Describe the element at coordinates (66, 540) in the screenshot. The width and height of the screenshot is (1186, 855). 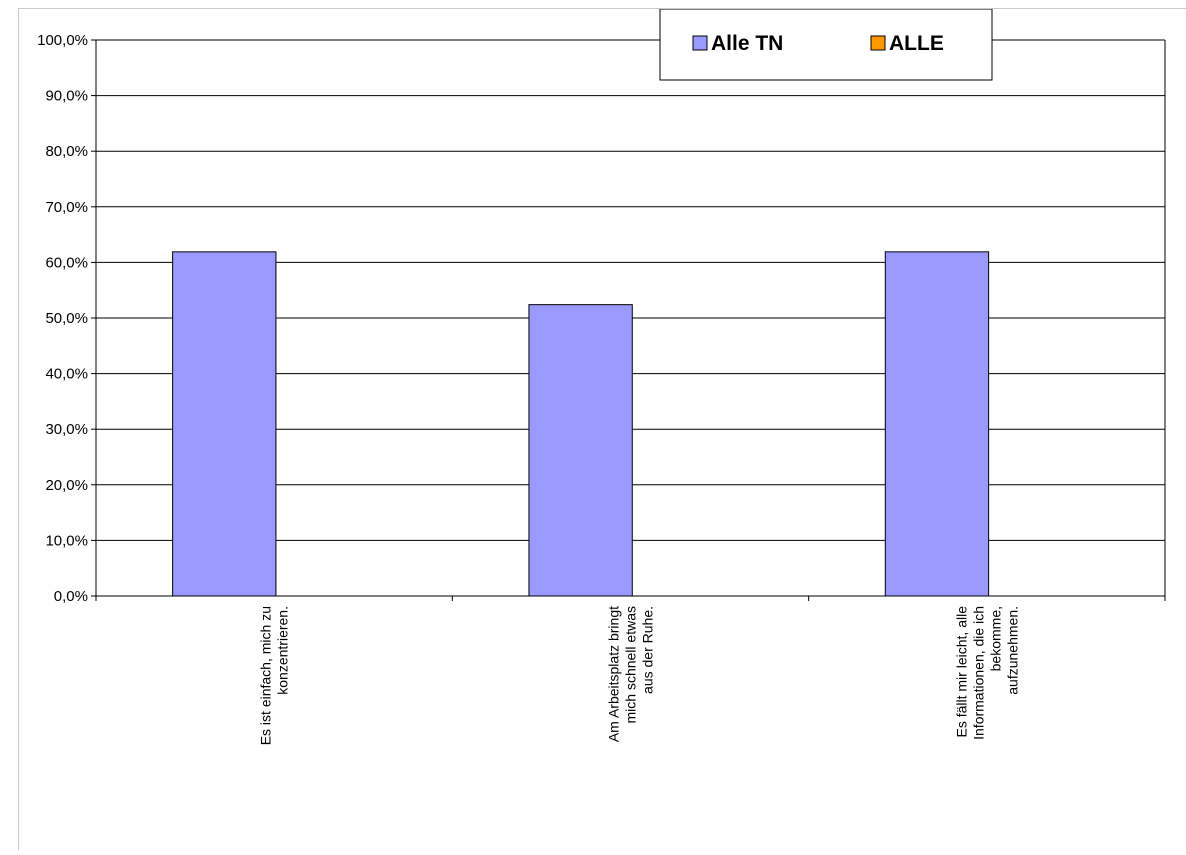
I see `y-tick-label: 10,0%` at that location.